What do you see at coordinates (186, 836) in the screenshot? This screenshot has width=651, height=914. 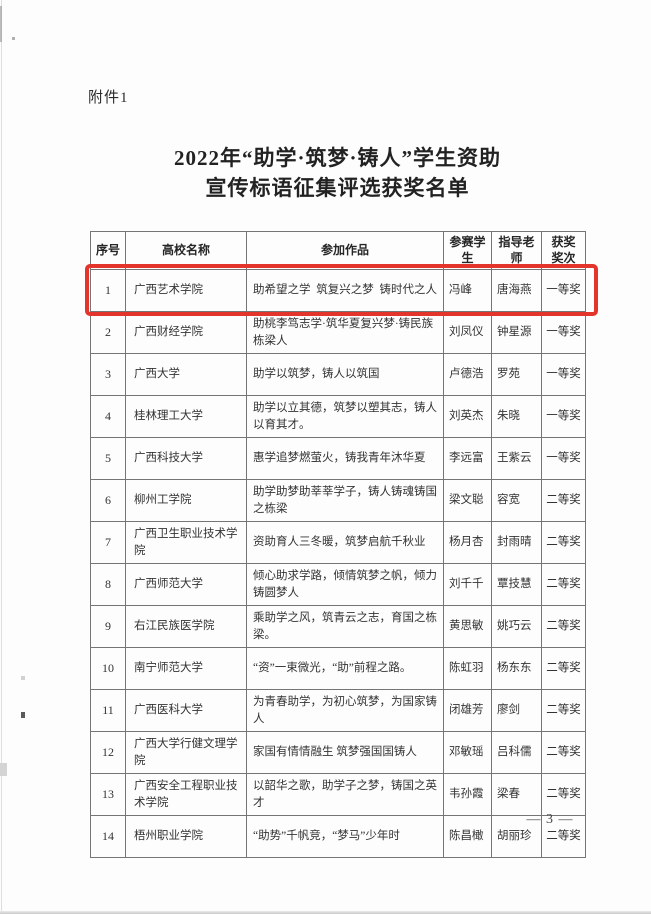 I see `cell-school: 梧州职业学院` at bounding box center [186, 836].